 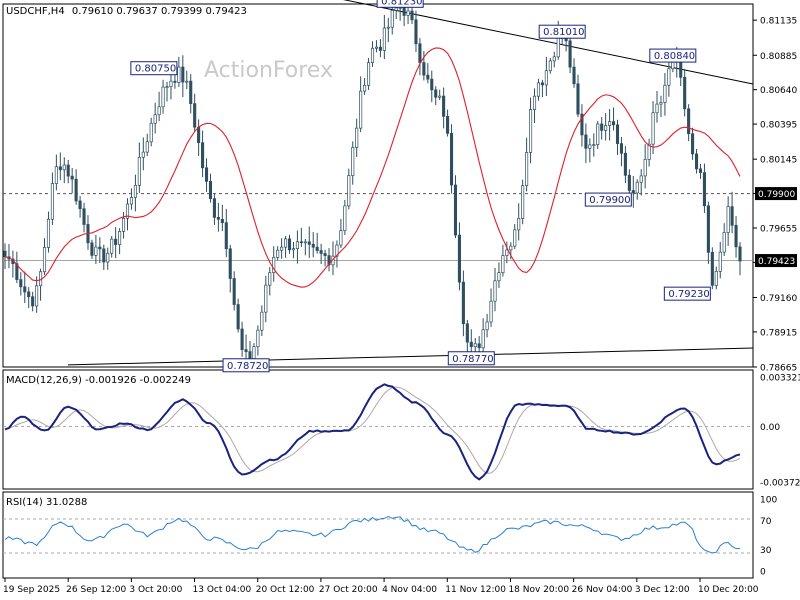 I want to click on time-tick-label: 18 Nov 20:00, so click(x=538, y=590).